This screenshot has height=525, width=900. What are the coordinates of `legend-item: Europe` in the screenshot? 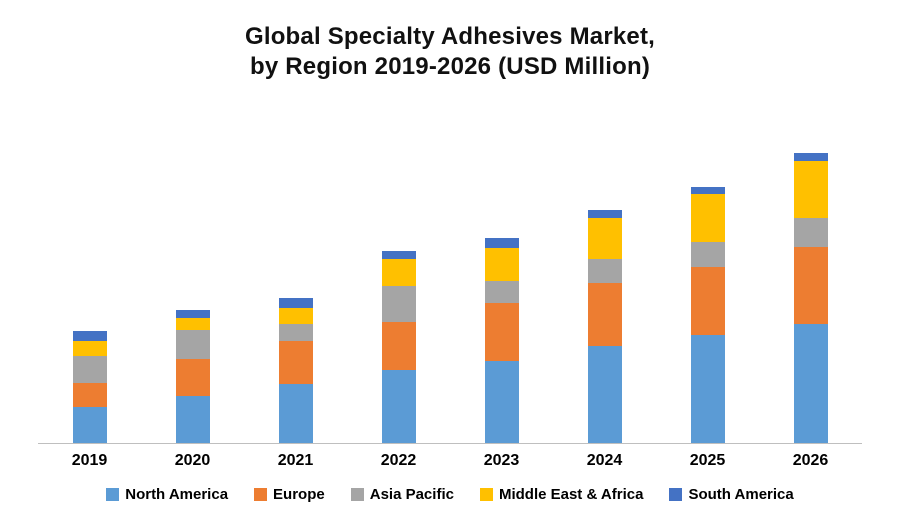 It's located at (289, 494).